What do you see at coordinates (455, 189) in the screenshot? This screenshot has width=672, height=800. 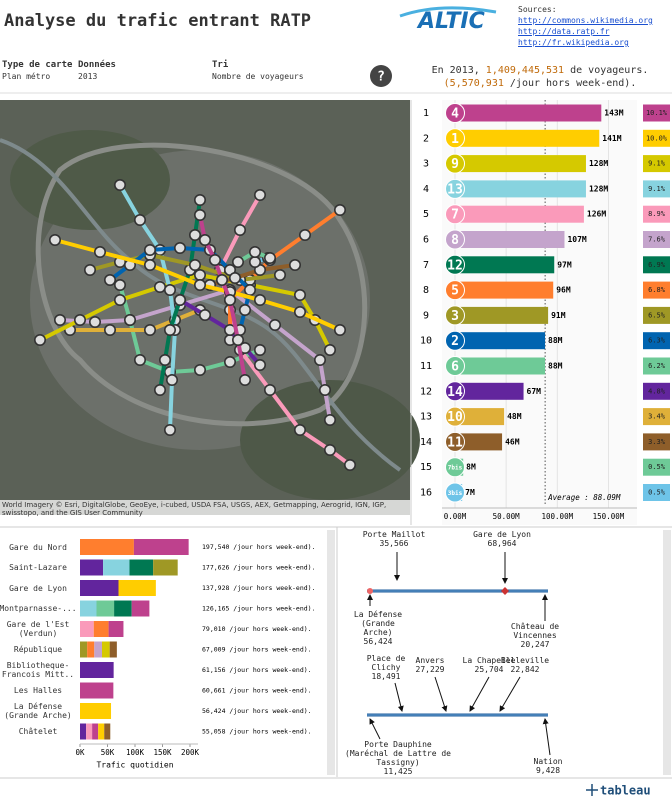 I see `line-name: 13` at bounding box center [455, 189].